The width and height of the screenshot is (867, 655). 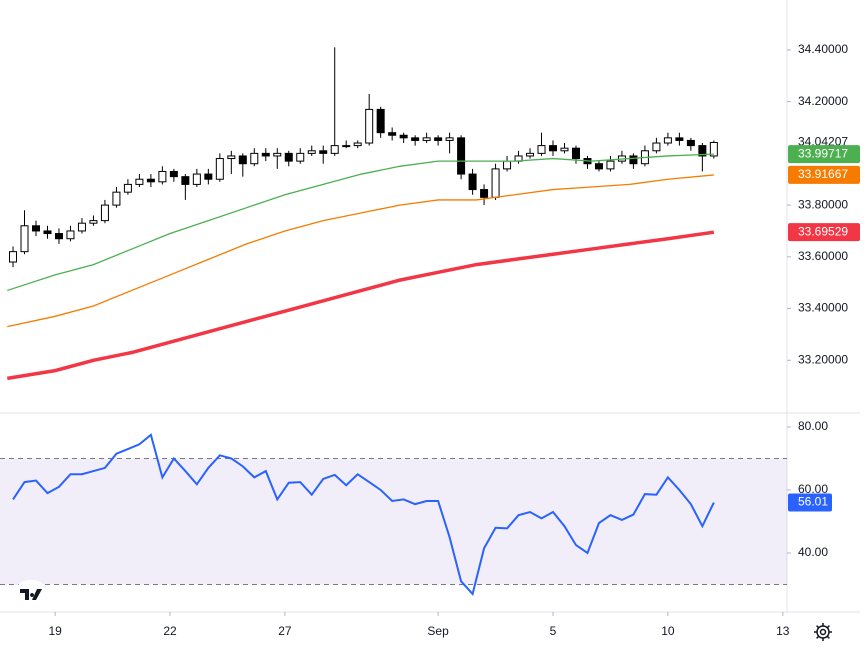 I want to click on logo, so click(x=31, y=594).